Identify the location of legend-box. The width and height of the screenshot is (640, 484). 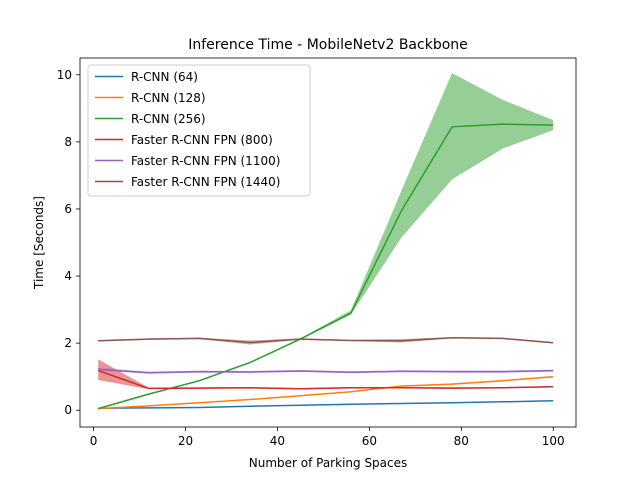
(199, 130).